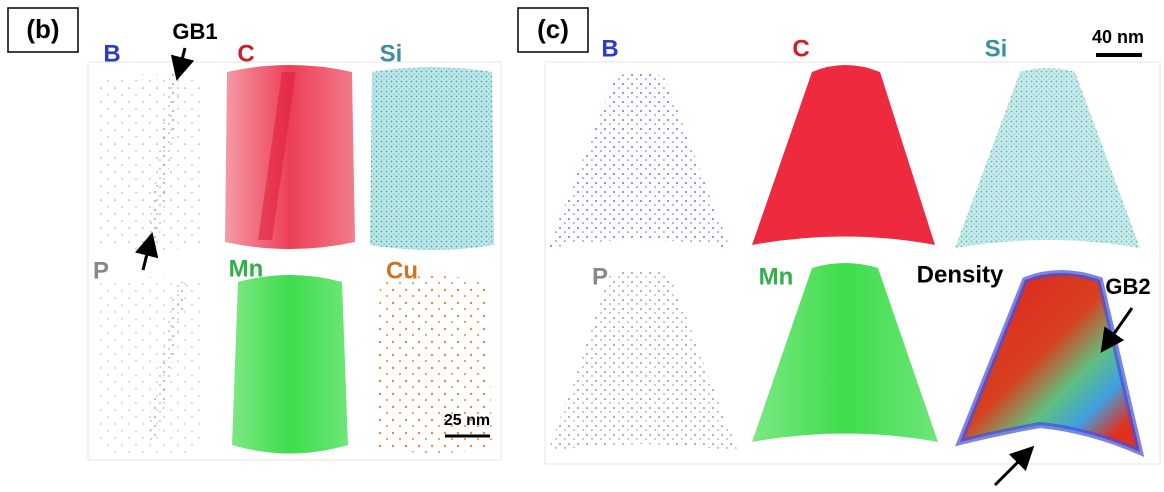 The image size is (1164, 492). What do you see at coordinates (467, 420) in the screenshot?
I see `scale-bar-label: 25 nm` at bounding box center [467, 420].